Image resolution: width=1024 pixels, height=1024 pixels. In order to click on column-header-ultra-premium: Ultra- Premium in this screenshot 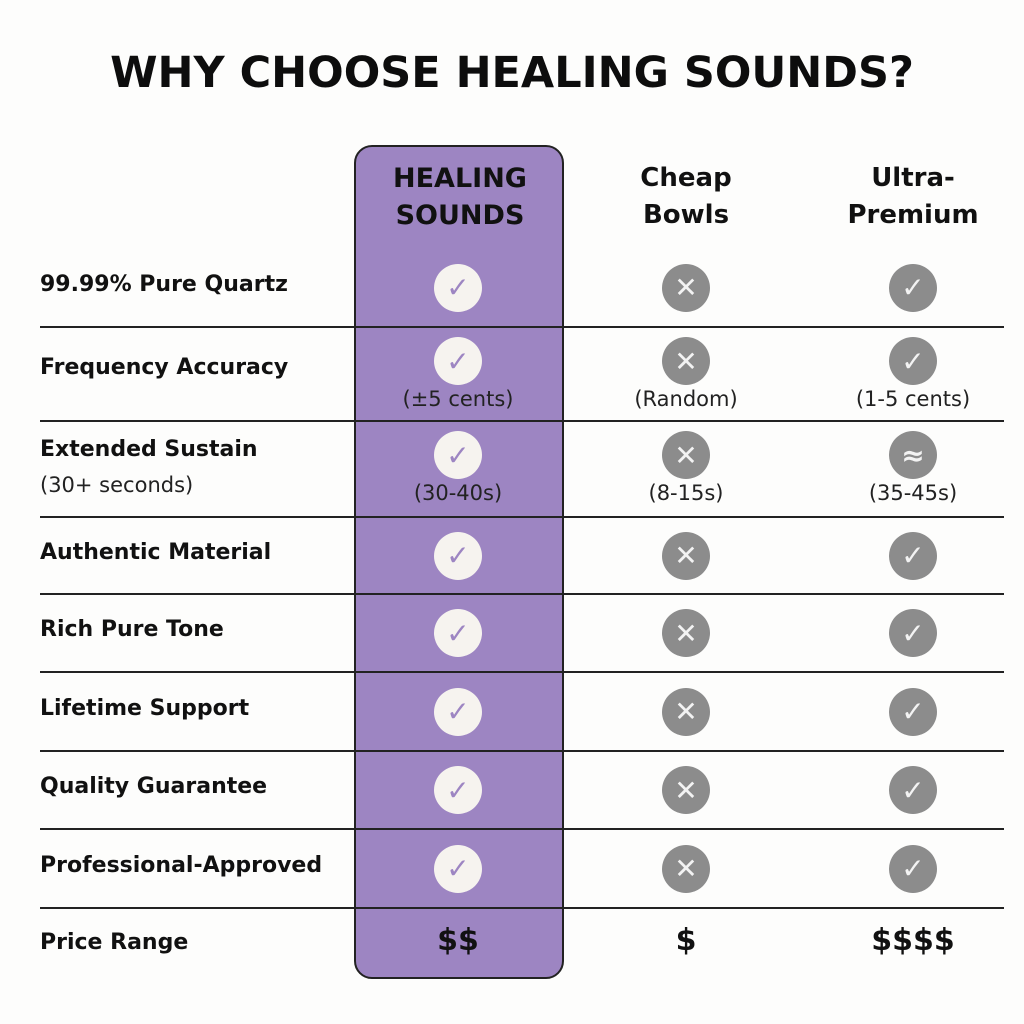, I will do `click(911, 197)`.